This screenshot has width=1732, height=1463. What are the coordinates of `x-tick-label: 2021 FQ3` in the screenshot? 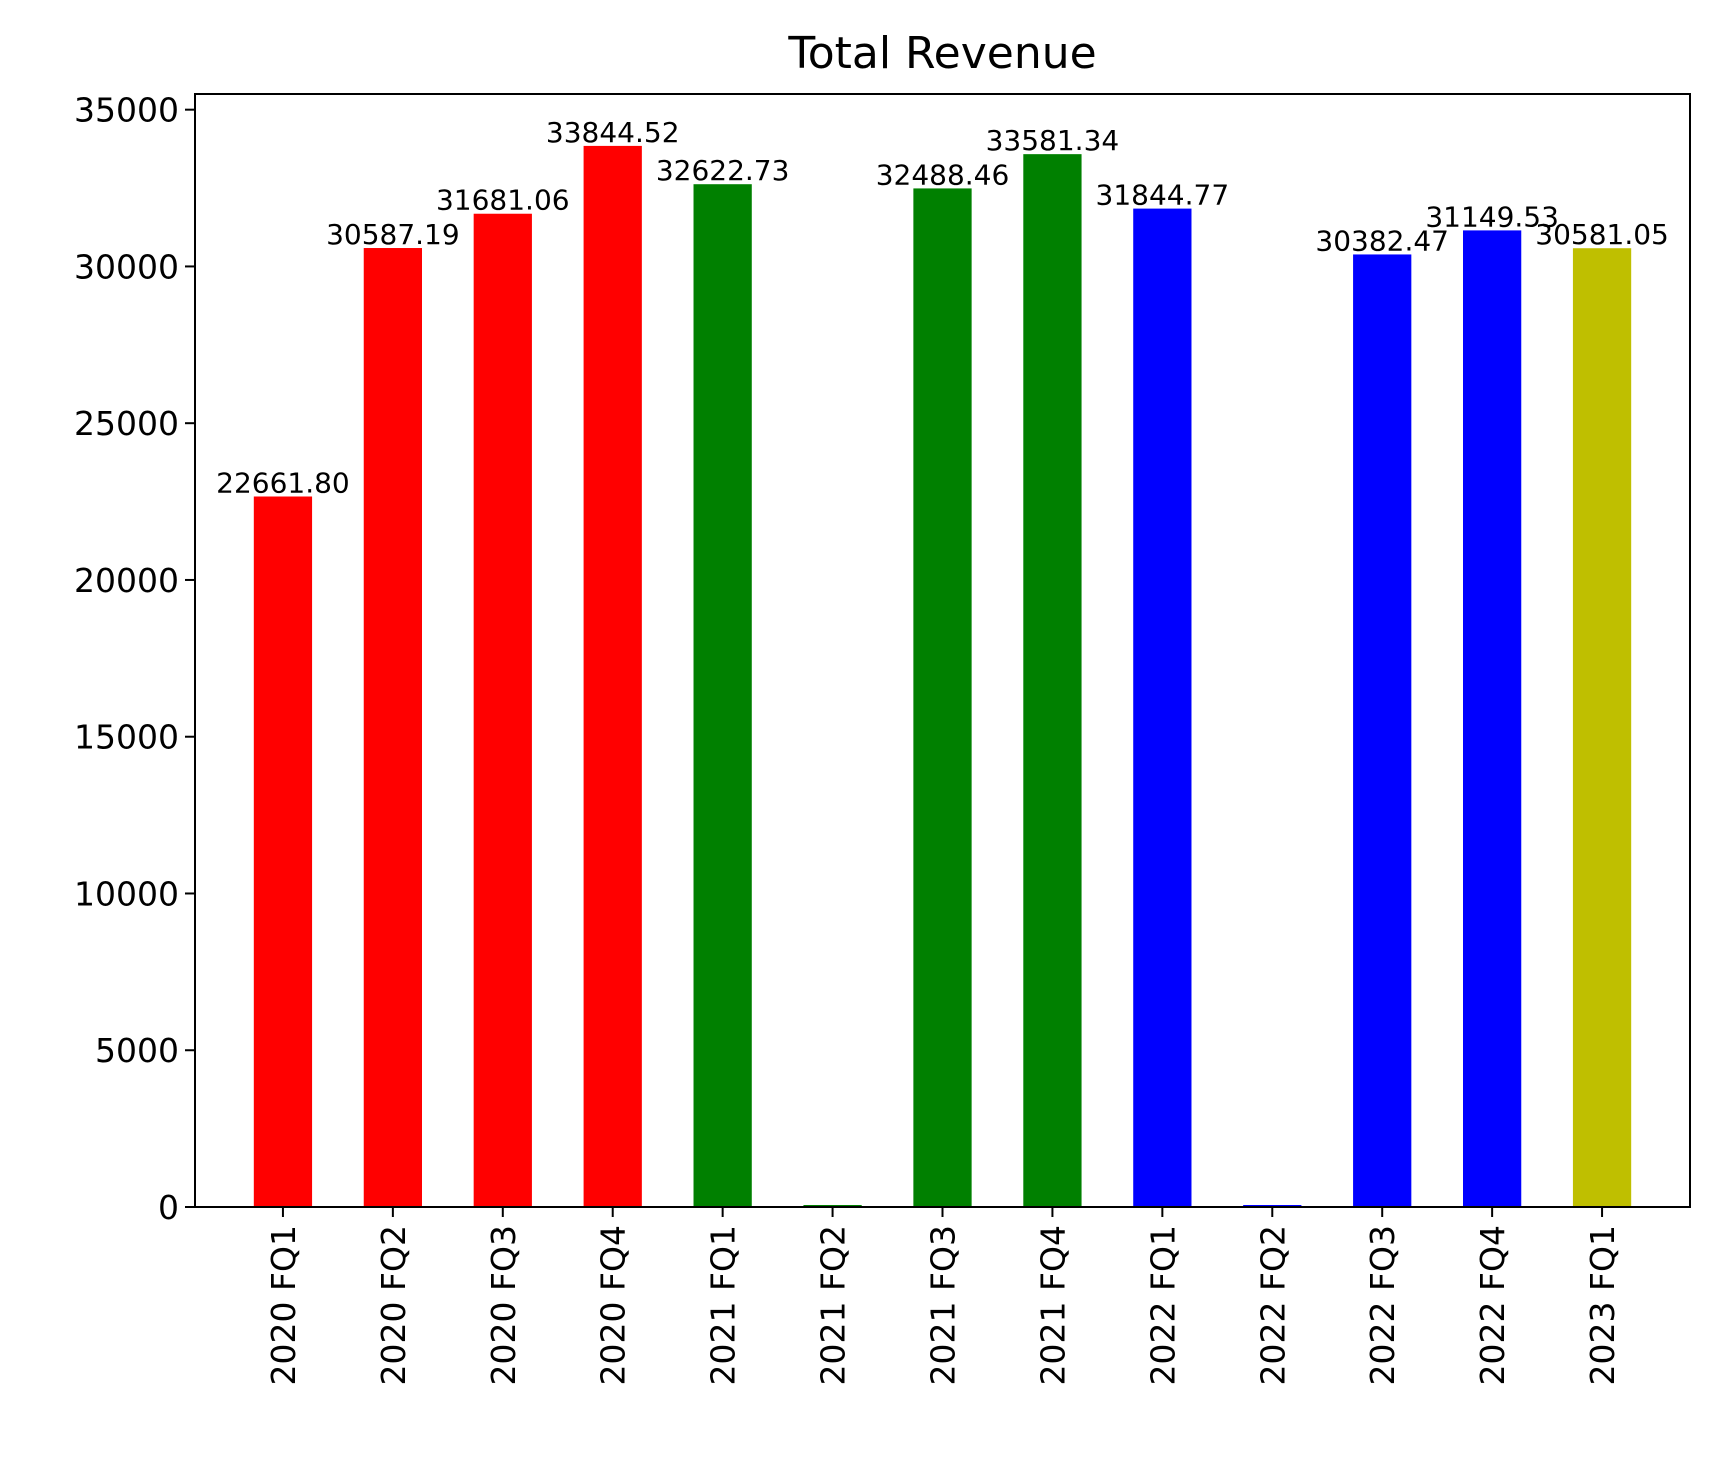 It's located at (943, 1305).